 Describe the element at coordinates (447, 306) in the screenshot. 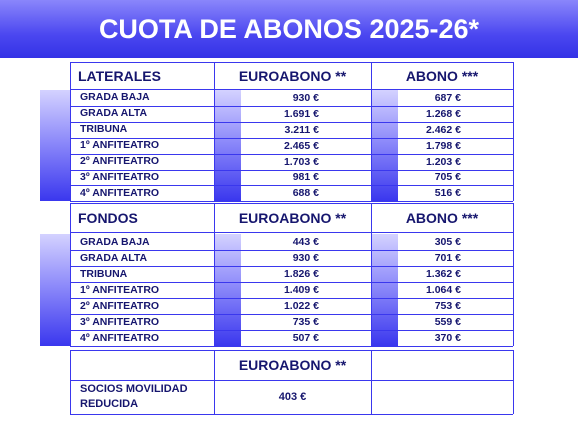

I see `value: 753 €` at that location.